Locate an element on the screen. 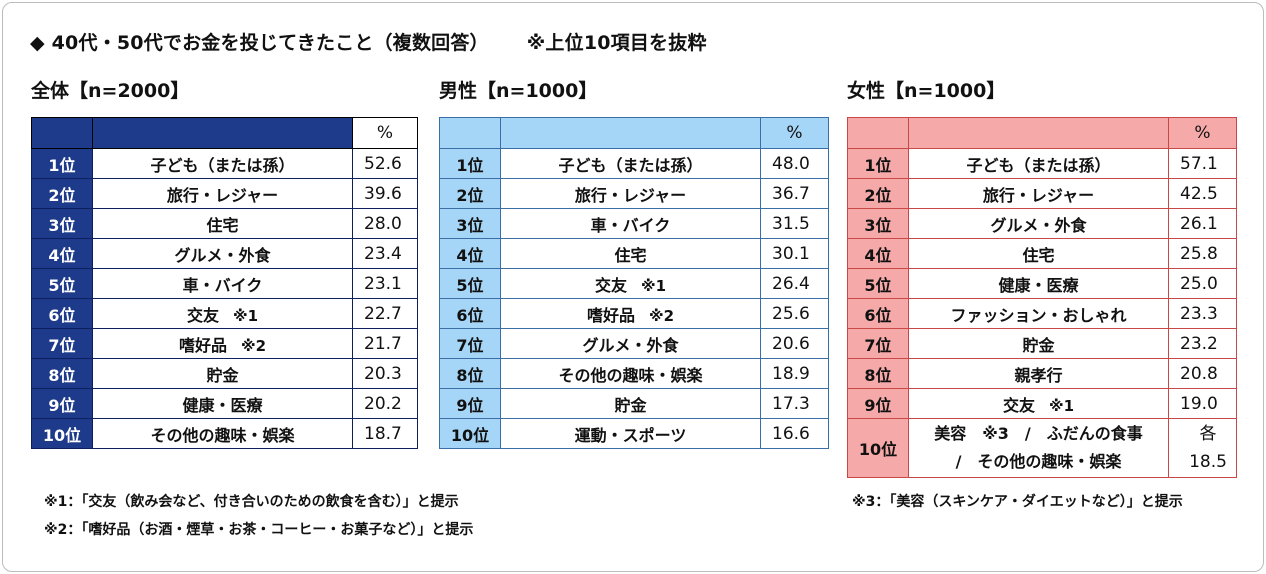 The height and width of the screenshot is (574, 1266). table-row: 2位 旅行・レジャー 39.6 is located at coordinates (224, 193).